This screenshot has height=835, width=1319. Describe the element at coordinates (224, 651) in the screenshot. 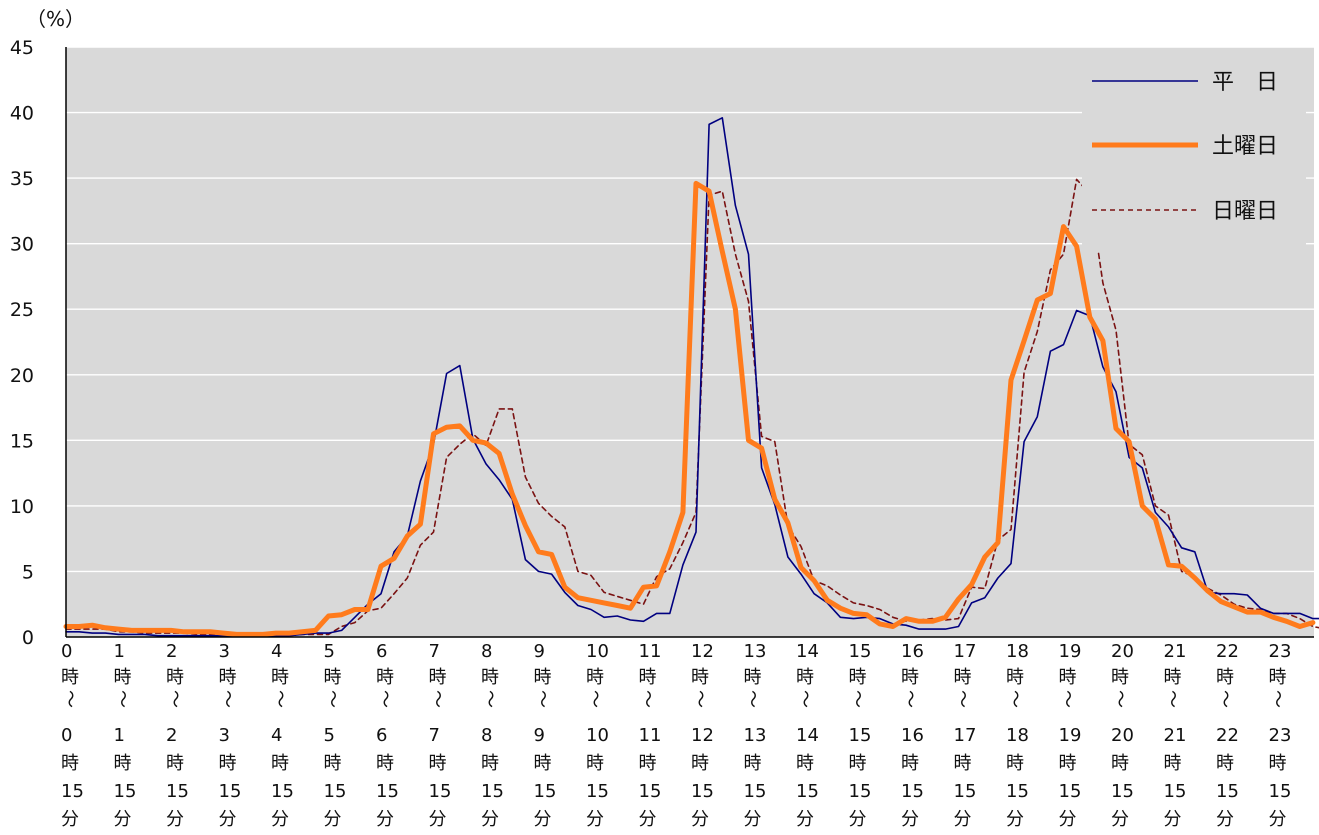

I see `x-start-hour-label: 3` at that location.